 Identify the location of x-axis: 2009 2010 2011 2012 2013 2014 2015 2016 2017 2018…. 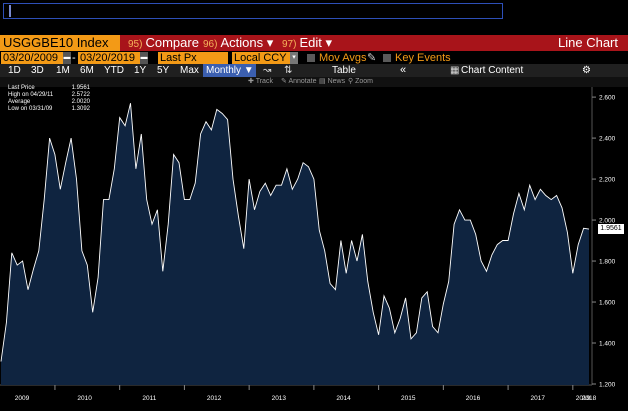
(306, 393).